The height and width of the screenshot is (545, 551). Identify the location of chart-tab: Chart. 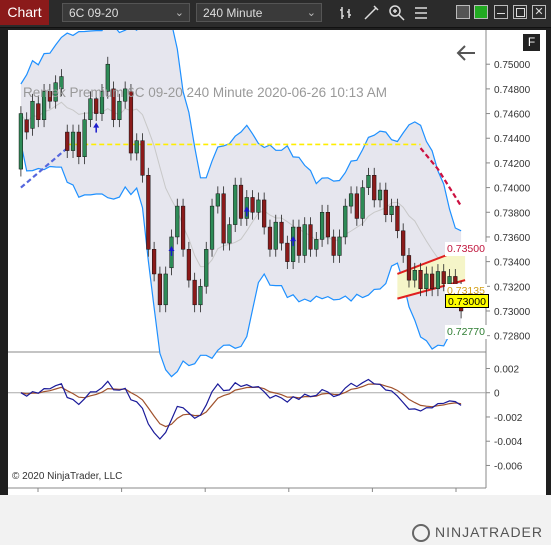
(24, 12).